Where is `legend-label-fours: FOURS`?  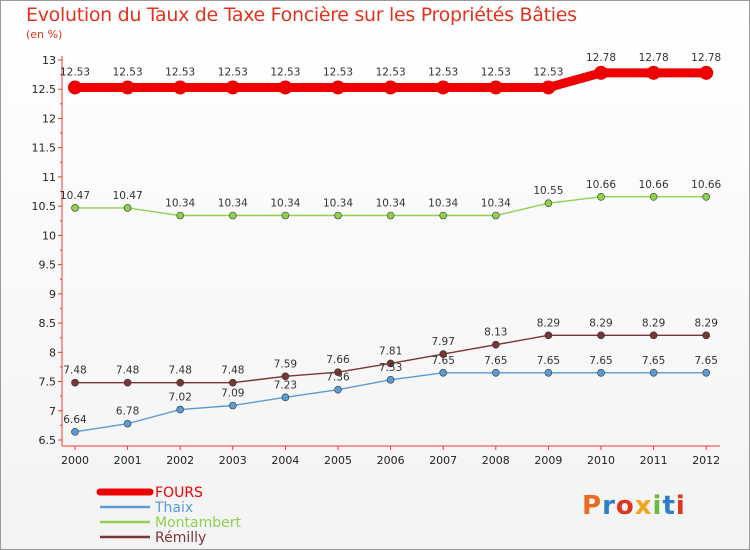 legend-label-fours: FOURS is located at coordinates (179, 493).